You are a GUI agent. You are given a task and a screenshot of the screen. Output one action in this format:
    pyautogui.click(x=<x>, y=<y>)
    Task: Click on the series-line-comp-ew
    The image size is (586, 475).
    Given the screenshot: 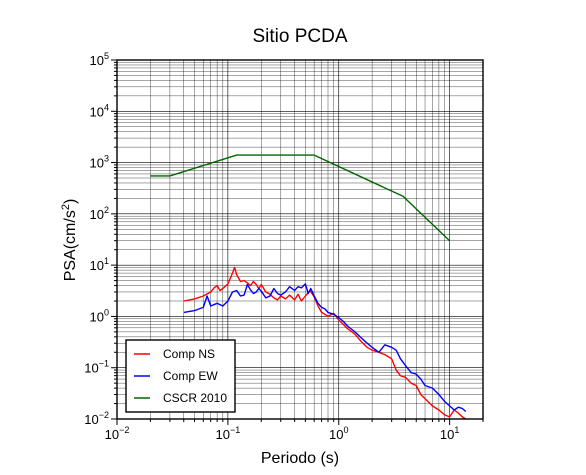 What is the action you would take?
    pyautogui.click(x=325, y=348)
    